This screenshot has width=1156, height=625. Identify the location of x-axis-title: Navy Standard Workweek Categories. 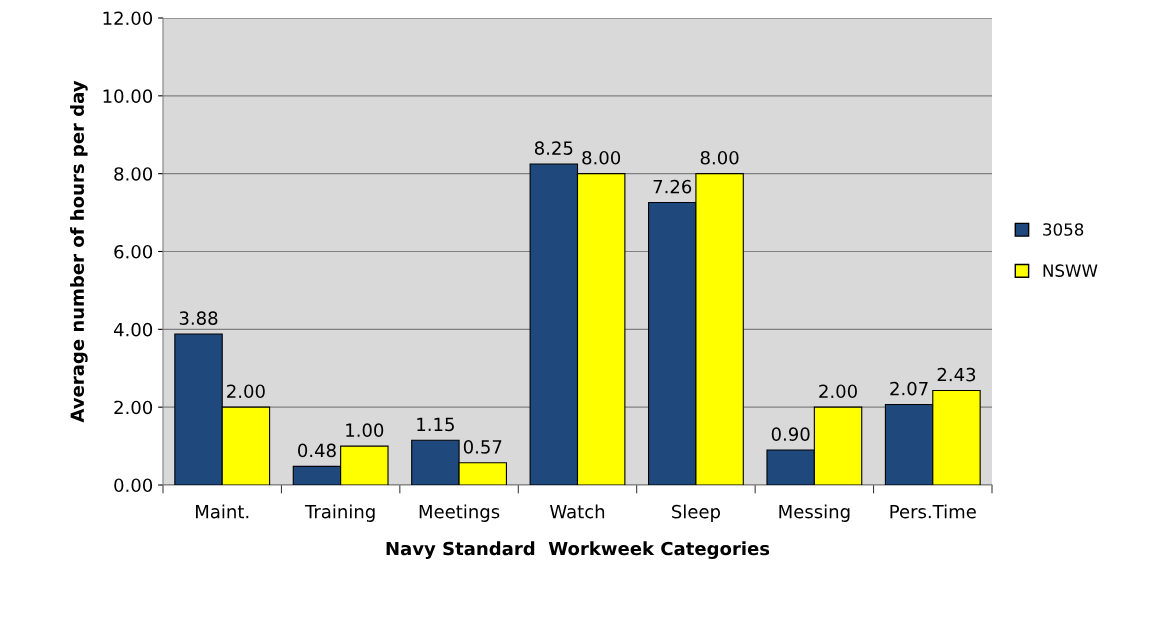
(578, 550).